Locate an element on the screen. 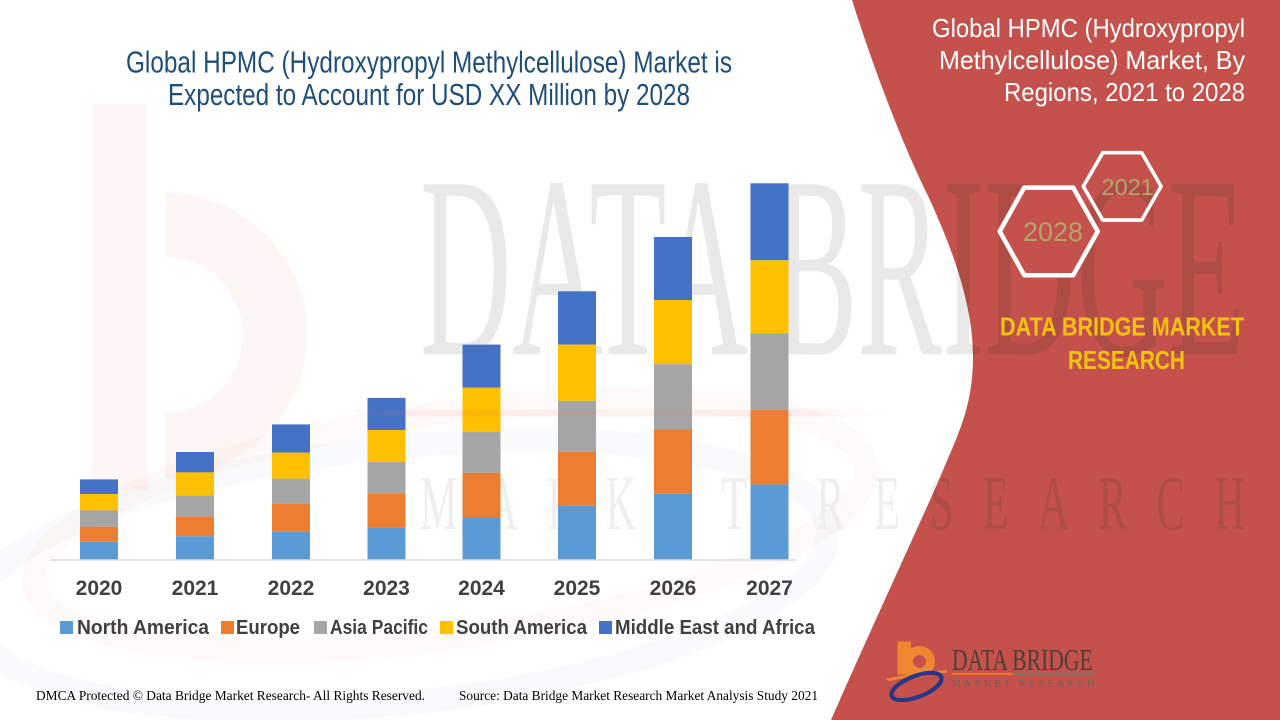  svg-text: DATA BRIDGE is located at coordinates (1022, 659).